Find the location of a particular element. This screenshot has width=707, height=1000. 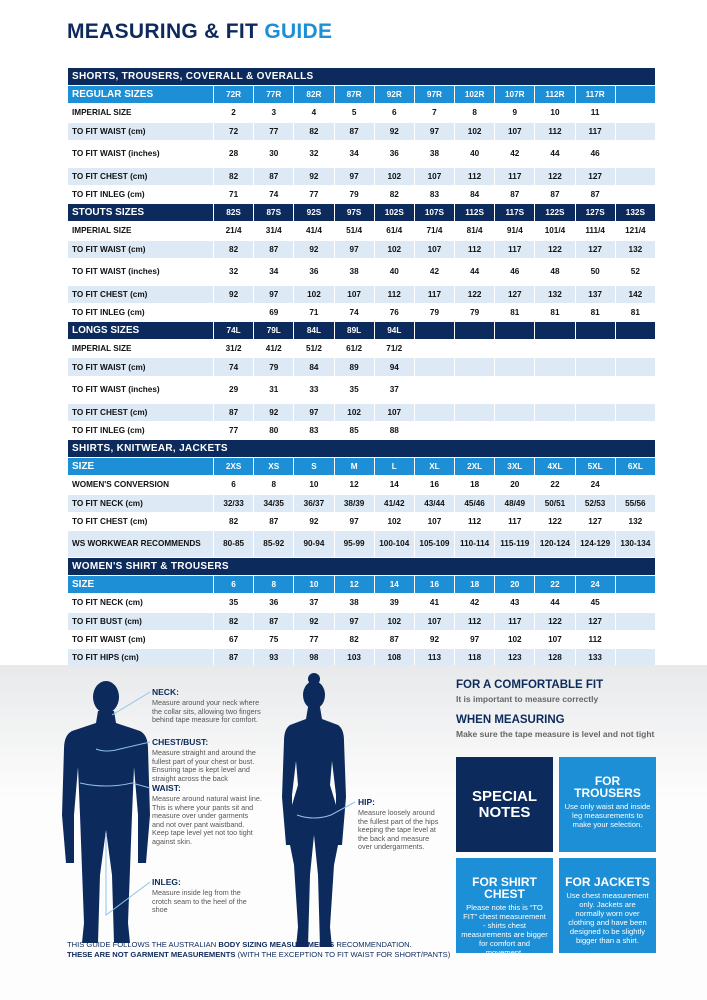

value-cell: 120-124 is located at coordinates (555, 544).